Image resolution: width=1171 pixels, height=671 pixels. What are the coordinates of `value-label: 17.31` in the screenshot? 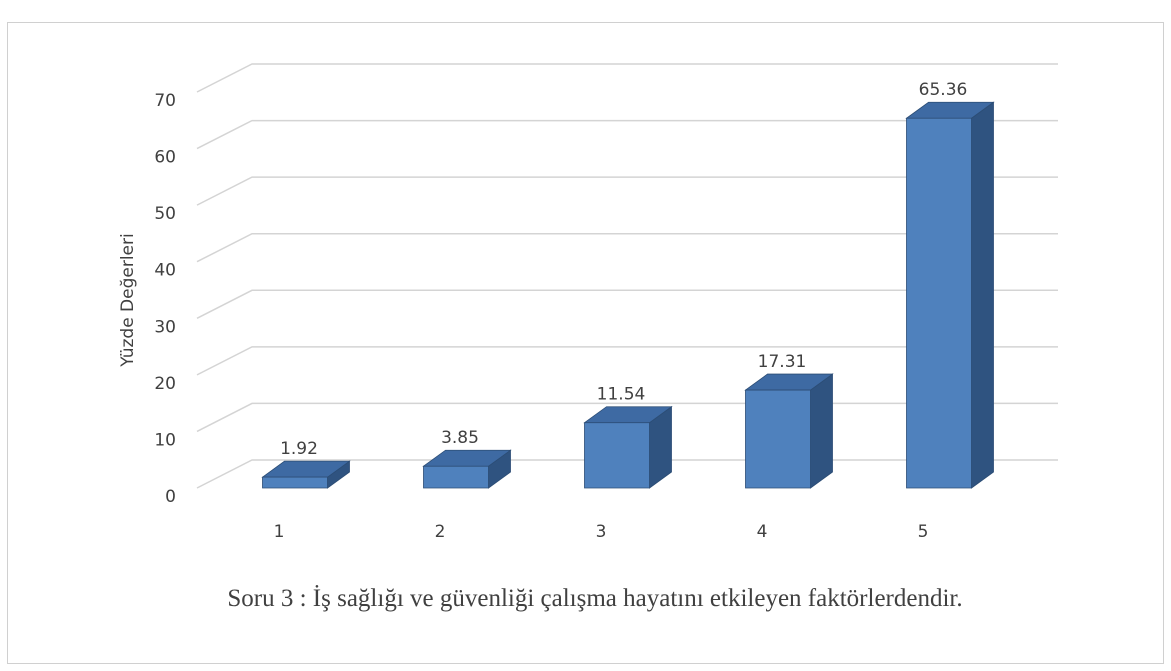 It's located at (782, 362).